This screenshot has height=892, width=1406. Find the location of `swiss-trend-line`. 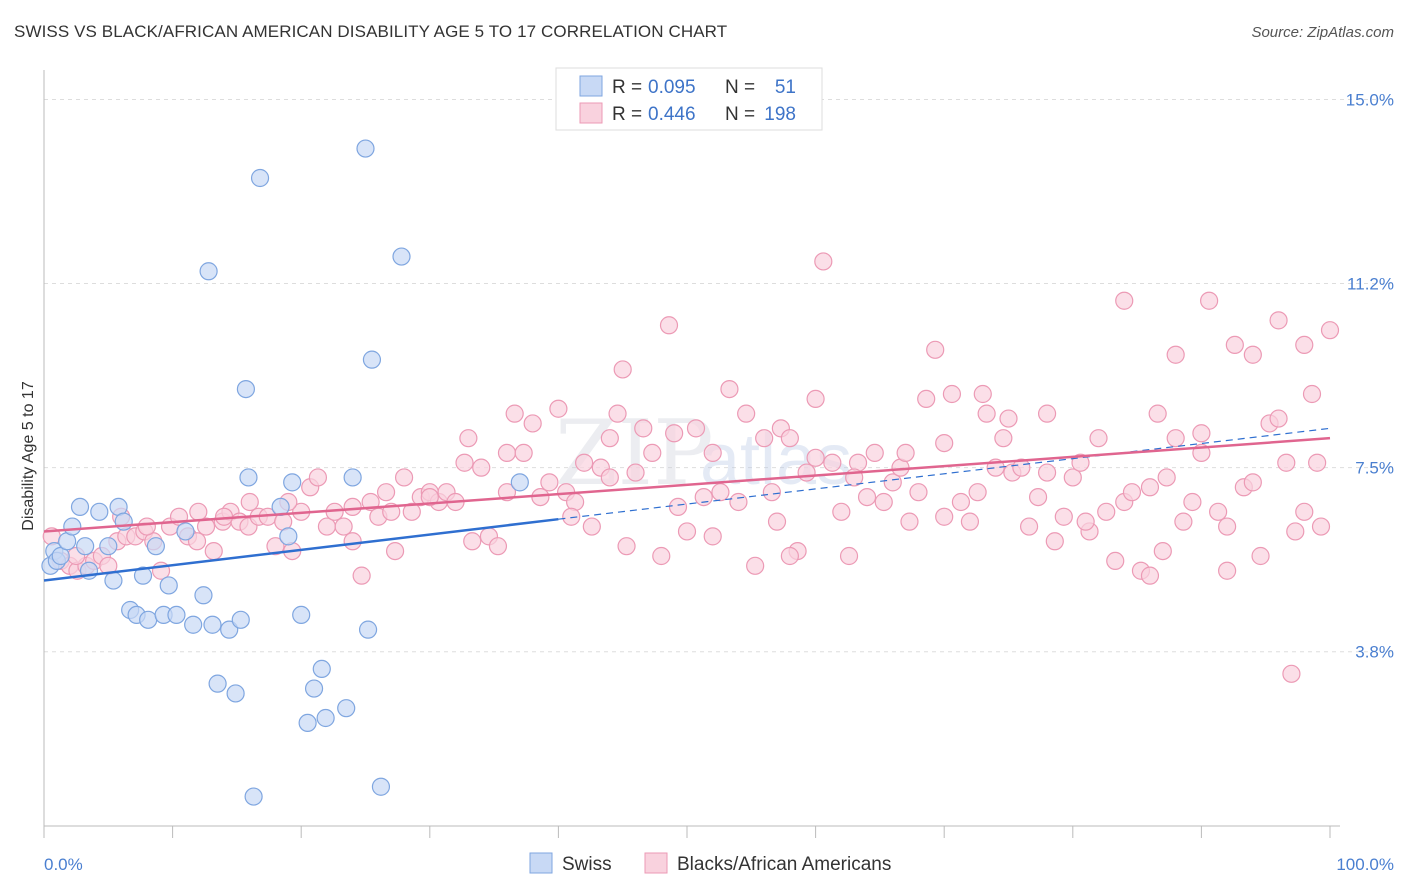

swiss-trend-line is located at coordinates (301, 549).